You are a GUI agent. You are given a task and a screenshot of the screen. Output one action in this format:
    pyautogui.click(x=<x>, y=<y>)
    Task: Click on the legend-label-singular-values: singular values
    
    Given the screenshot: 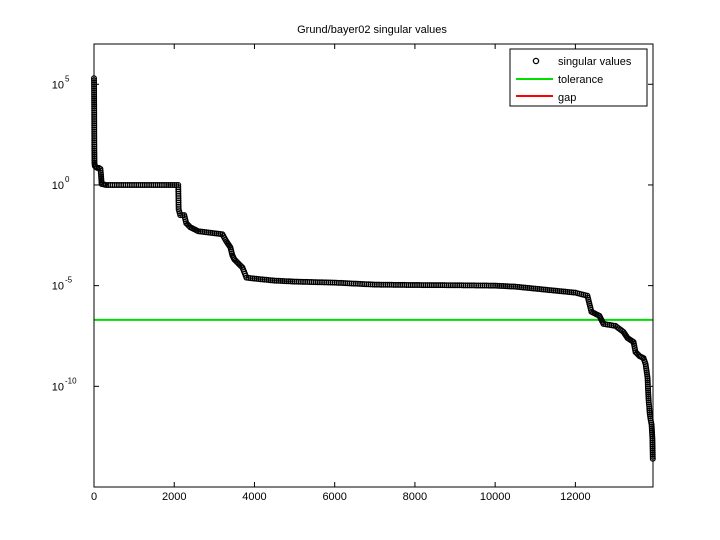 What is the action you would take?
    pyautogui.click(x=595, y=62)
    